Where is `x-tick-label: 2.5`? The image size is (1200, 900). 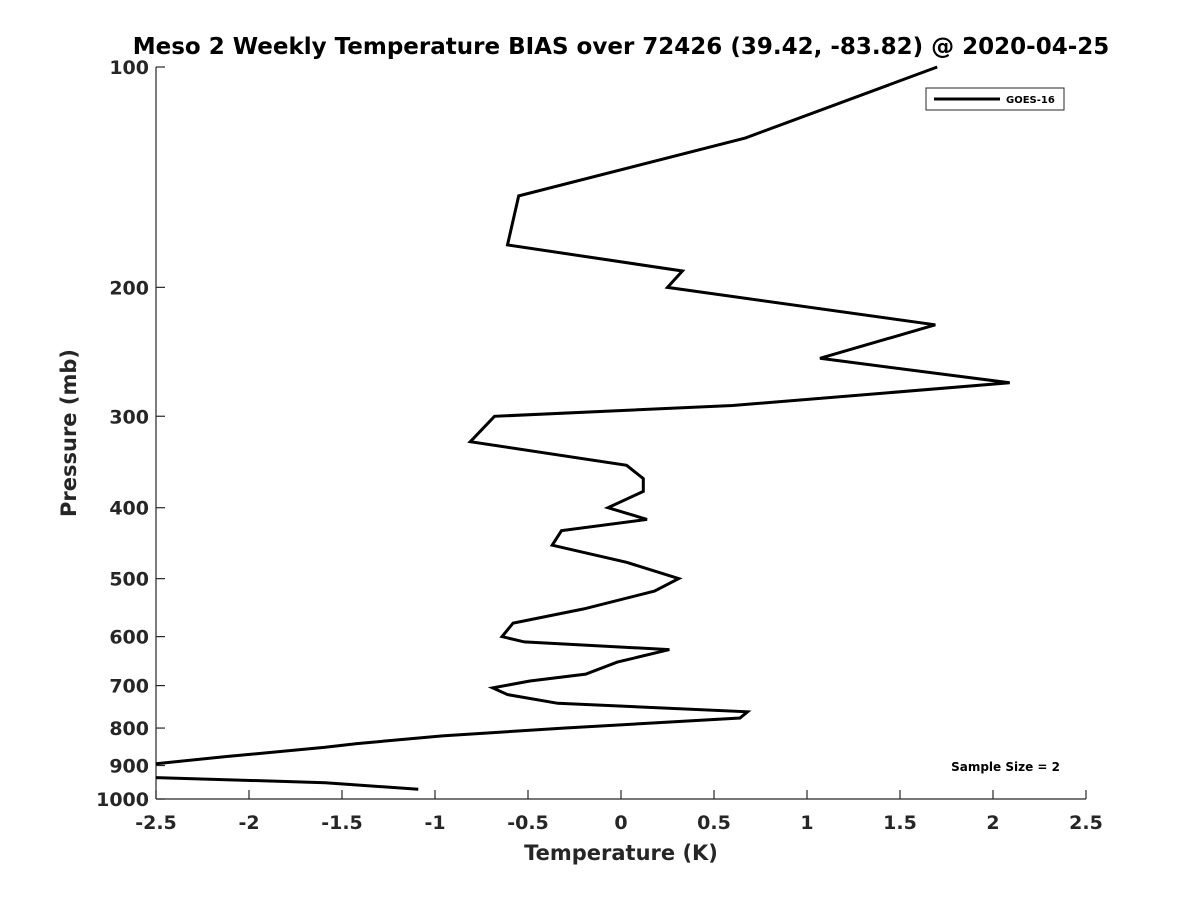 x-tick-label: 2.5 is located at coordinates (1086, 823).